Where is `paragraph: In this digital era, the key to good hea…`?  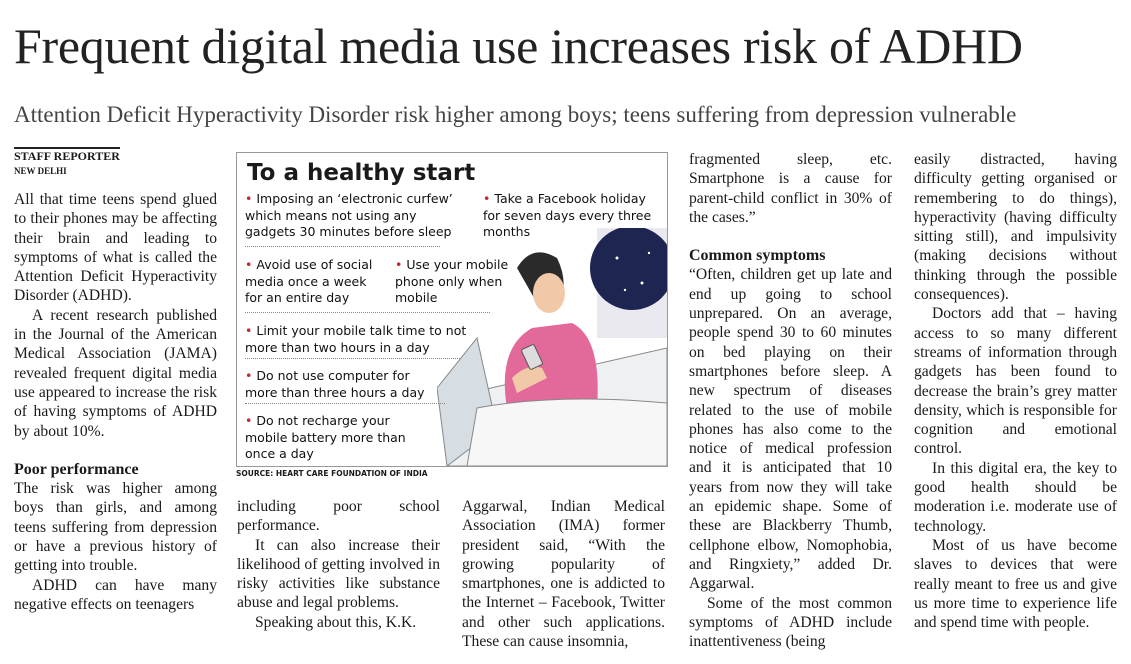 paragraph: In this digital era, the key to good hea… is located at coordinates (1015, 497).